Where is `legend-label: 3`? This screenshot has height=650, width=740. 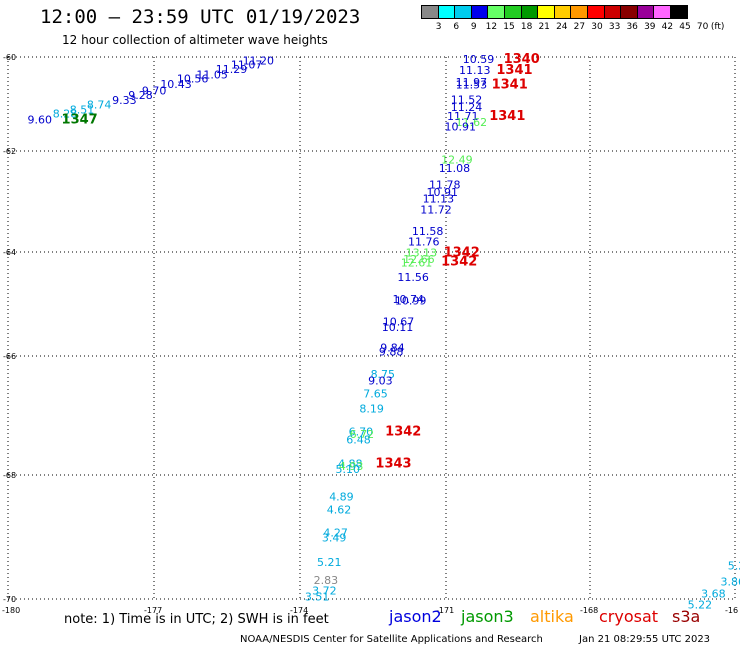 legend-label: 3 is located at coordinates (438, 27).